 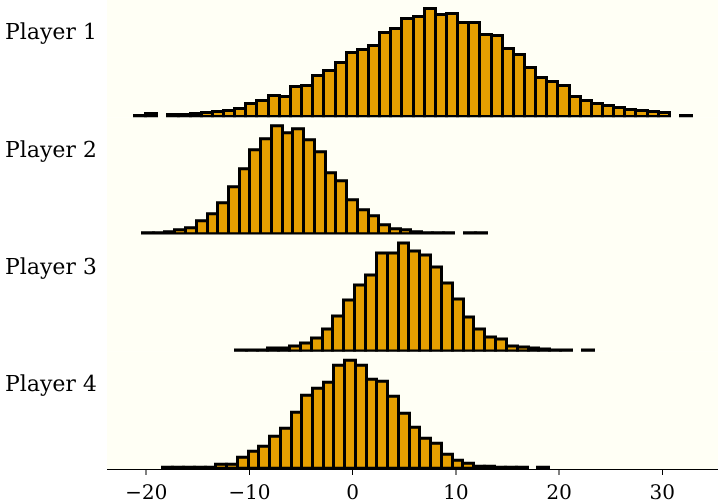 What do you see at coordinates (51, 267) in the screenshot?
I see `y-axis-title: Player 3` at bounding box center [51, 267].